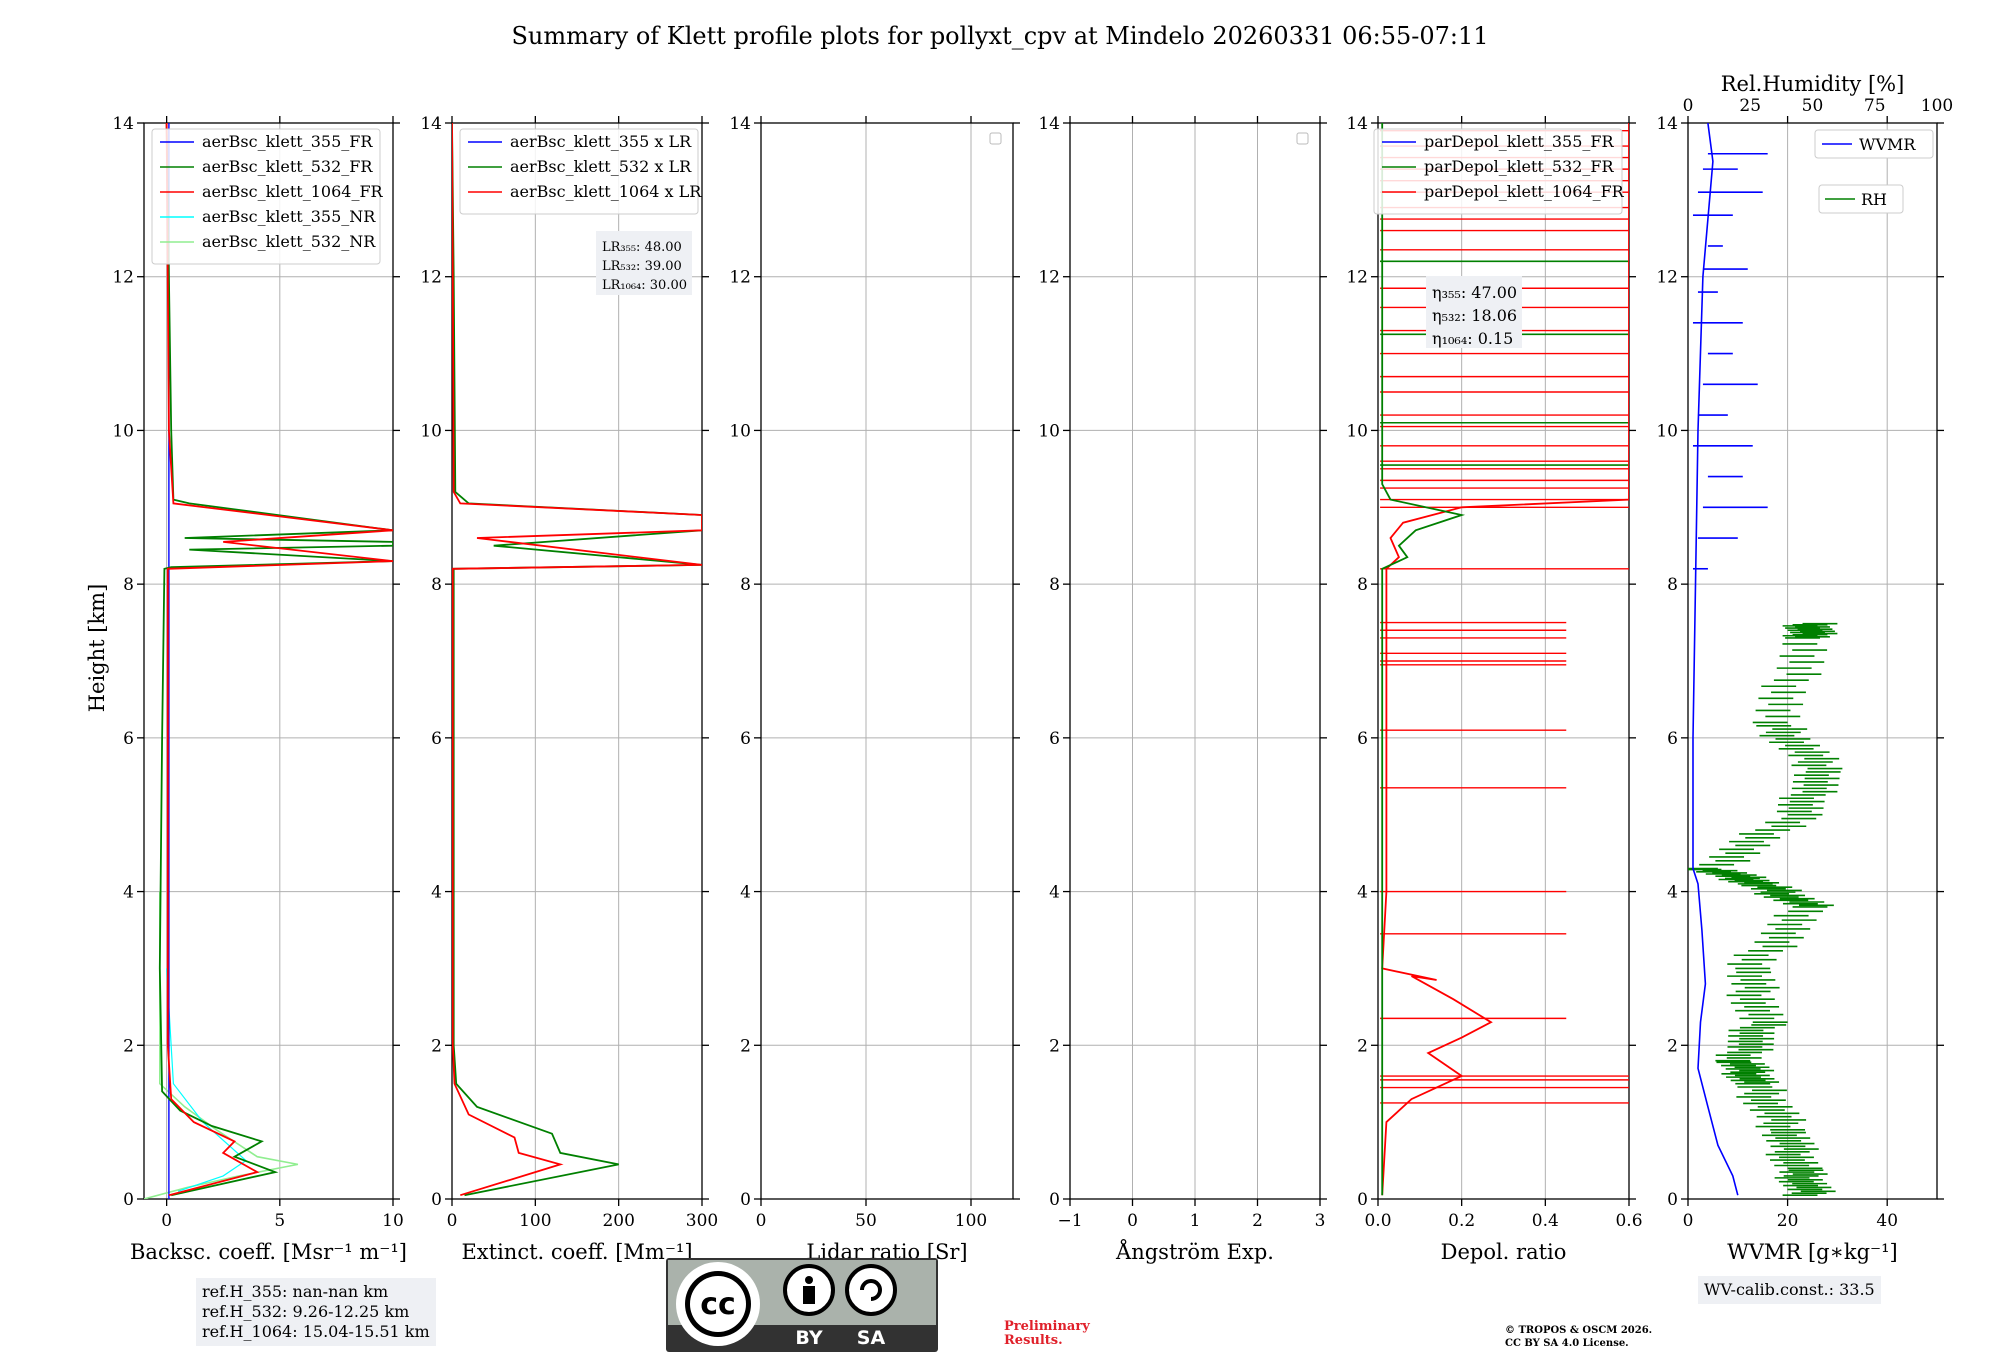 The image size is (2000, 1360). I want to click on eta-box: η₃₅₅: 47.00 η₅₃₂: 18.06 η₁₀₆₄: 0.15, so click(1474, 312).